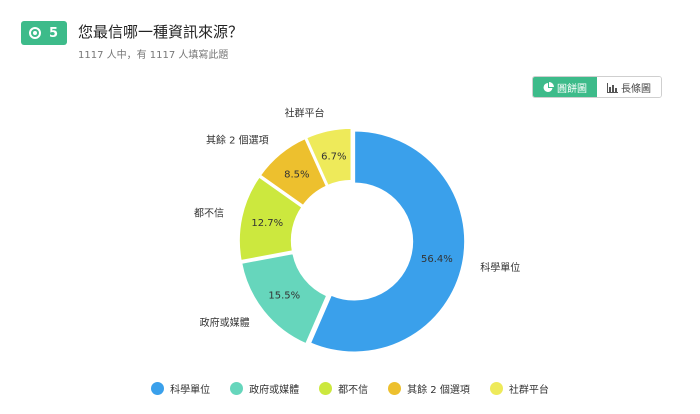  Describe the element at coordinates (274, 390) in the screenshot. I see `legend-label: 政府或媒體` at that location.